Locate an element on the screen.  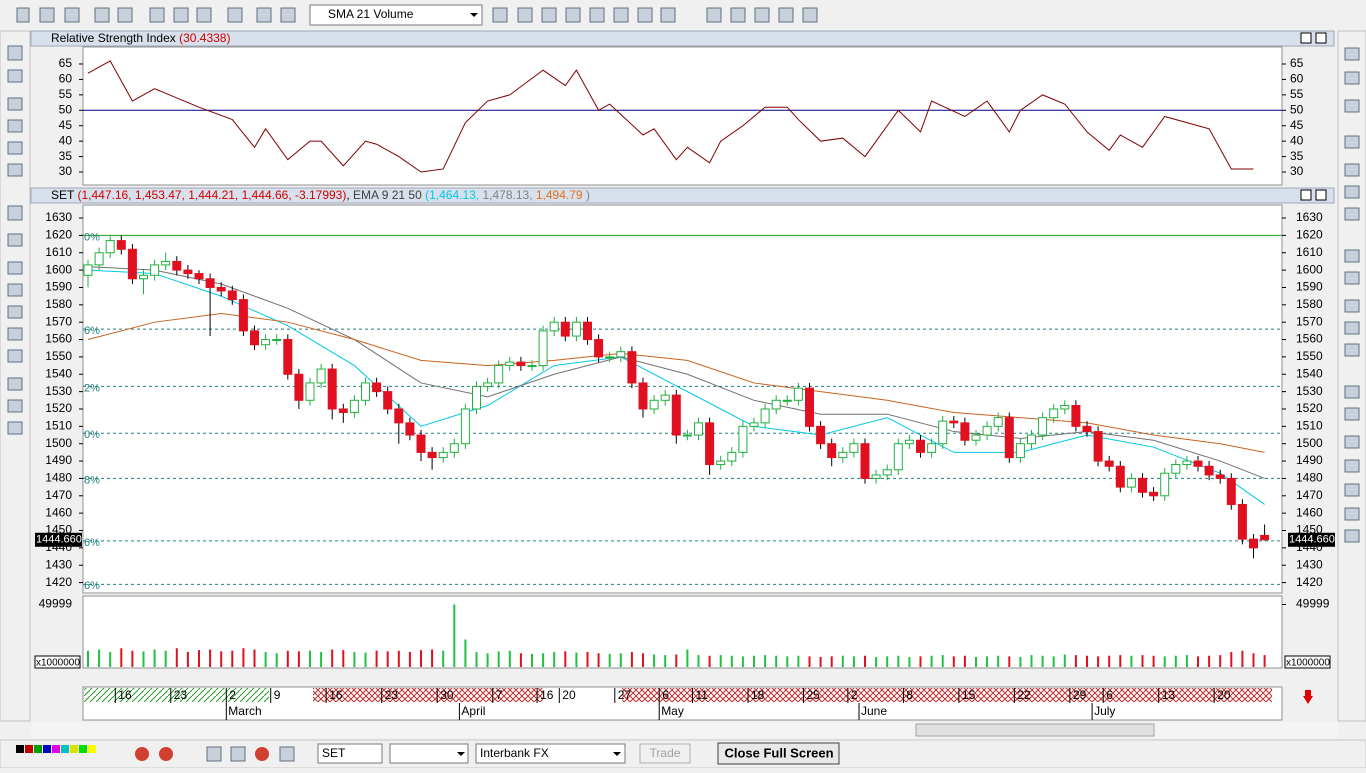
rsi-tick-label: 40 is located at coordinates (66, 140).